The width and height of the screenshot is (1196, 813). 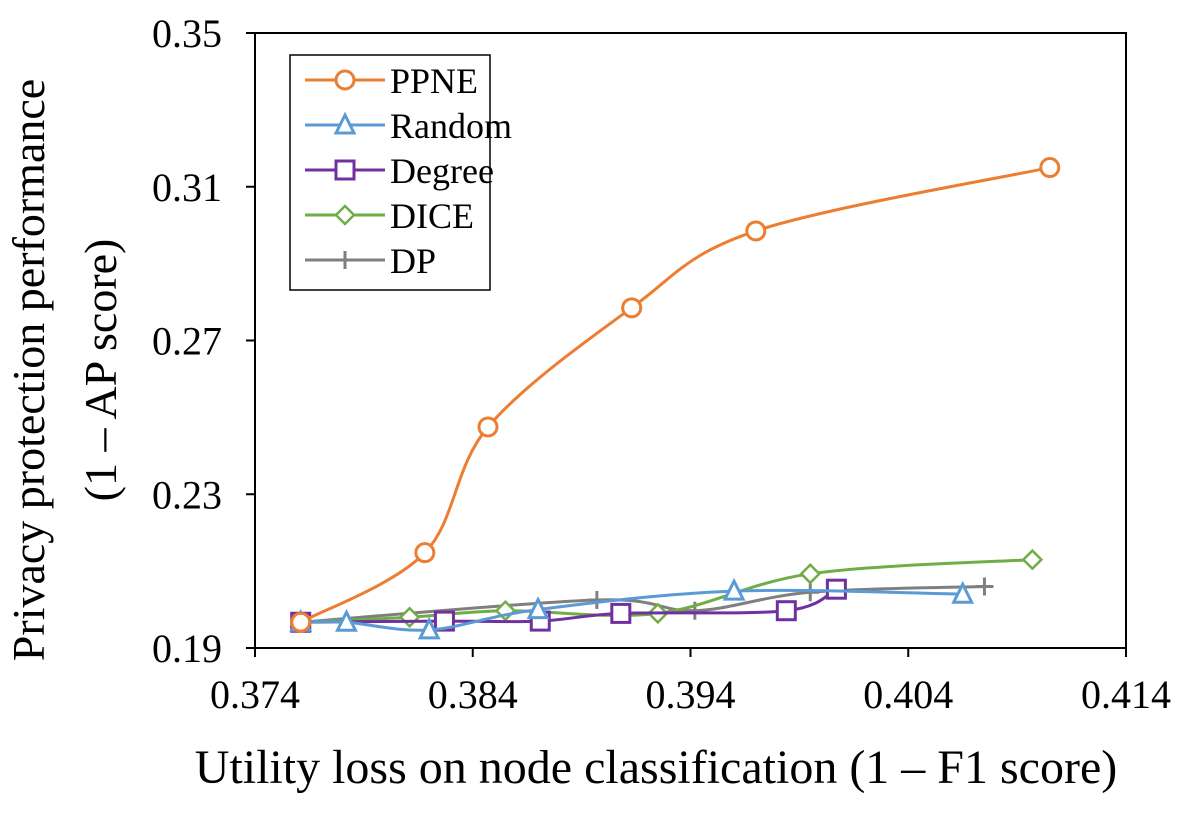 What do you see at coordinates (451, 126) in the screenshot?
I see `legend-label-random: Random` at bounding box center [451, 126].